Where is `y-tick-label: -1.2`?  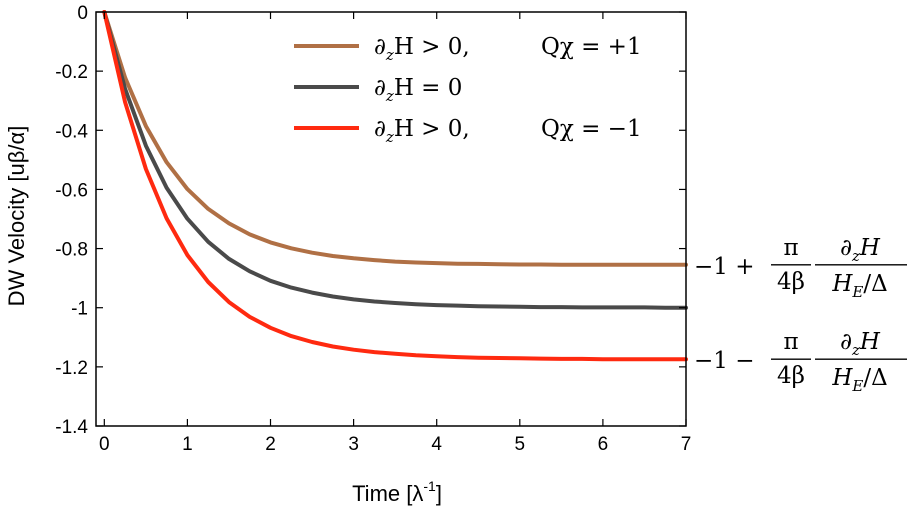 y-tick-label: -1.2 is located at coordinates (71, 368).